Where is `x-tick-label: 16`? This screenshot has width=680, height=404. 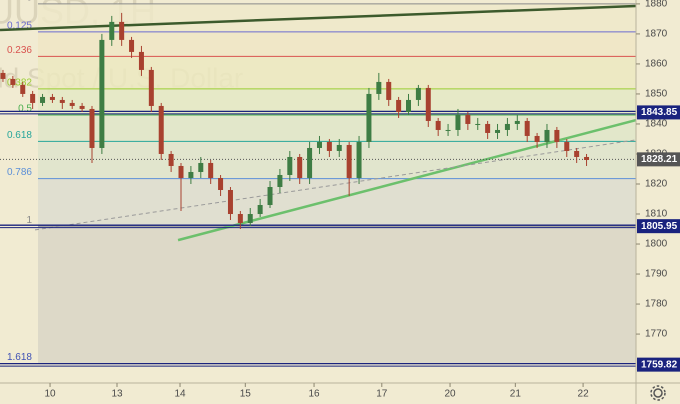
x-tick-label: 16 is located at coordinates (314, 394).